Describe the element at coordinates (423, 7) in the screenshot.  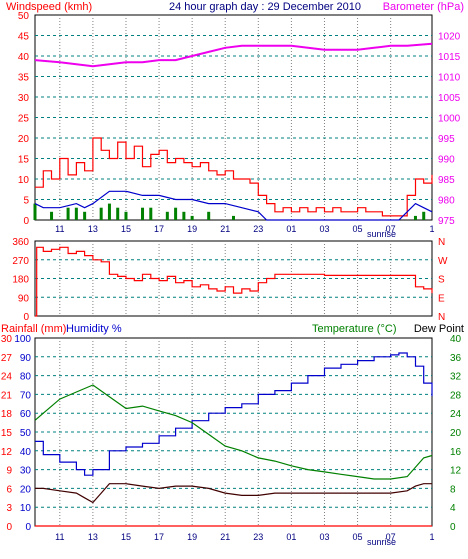
I see `barometer-axis-title: Barometer (hPa)` at that location.